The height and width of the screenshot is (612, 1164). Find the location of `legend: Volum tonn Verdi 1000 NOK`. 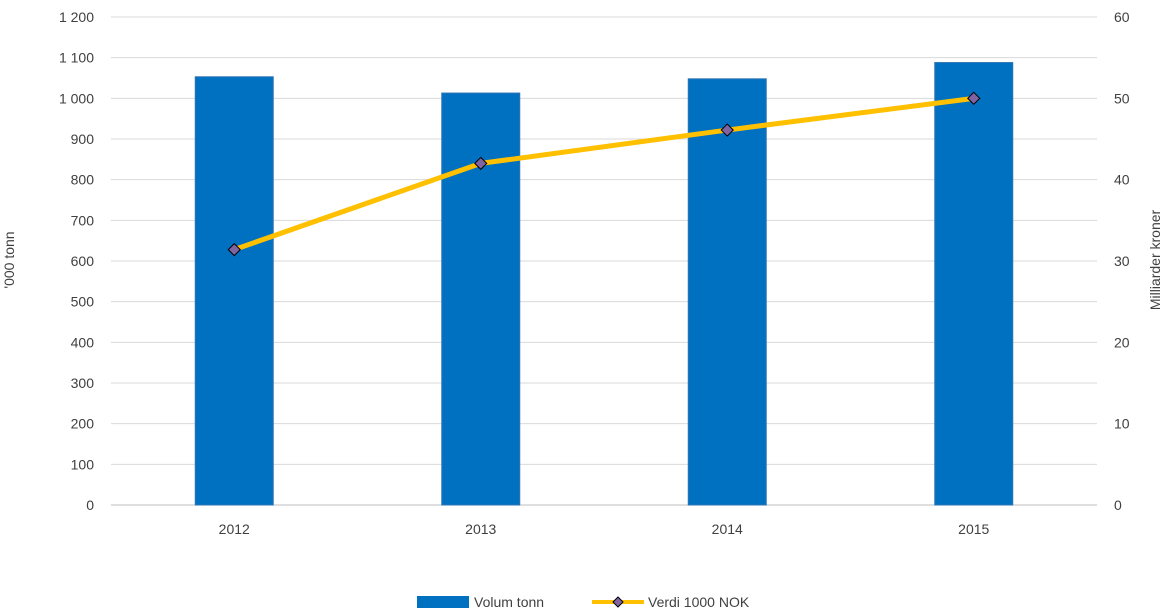

legend: Volum tonn Verdi 1000 NOK is located at coordinates (583, 602).